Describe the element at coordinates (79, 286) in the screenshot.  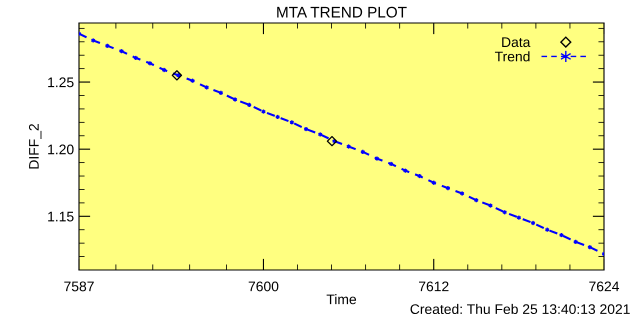
I see `x-tick-label: 7587` at that location.